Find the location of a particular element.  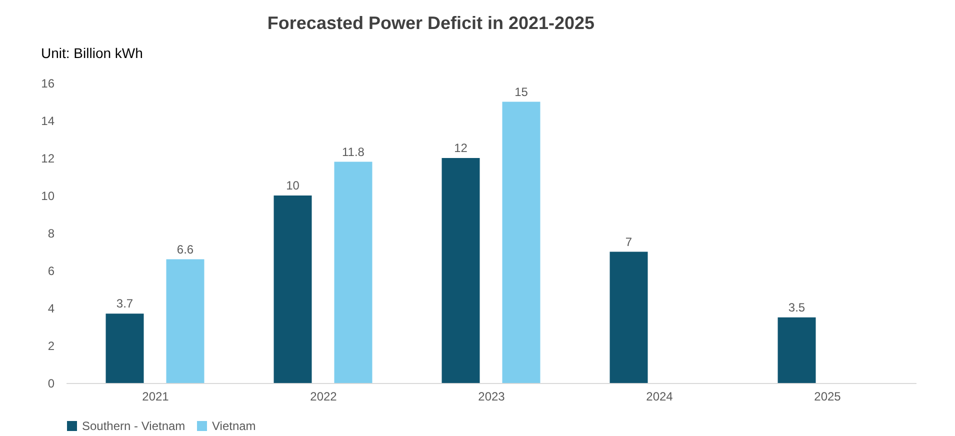

data-label: 11.8 is located at coordinates (353, 151).